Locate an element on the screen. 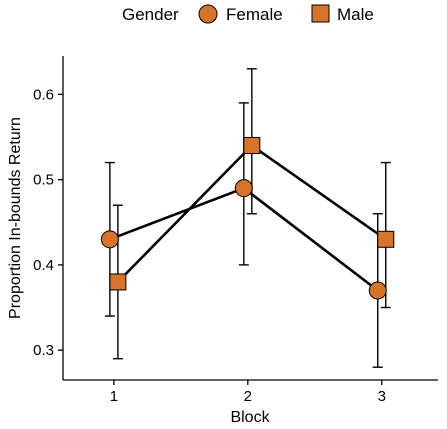 The image size is (447, 429). y-axis-title: Proportion In-bounds Return is located at coordinates (15, 218).